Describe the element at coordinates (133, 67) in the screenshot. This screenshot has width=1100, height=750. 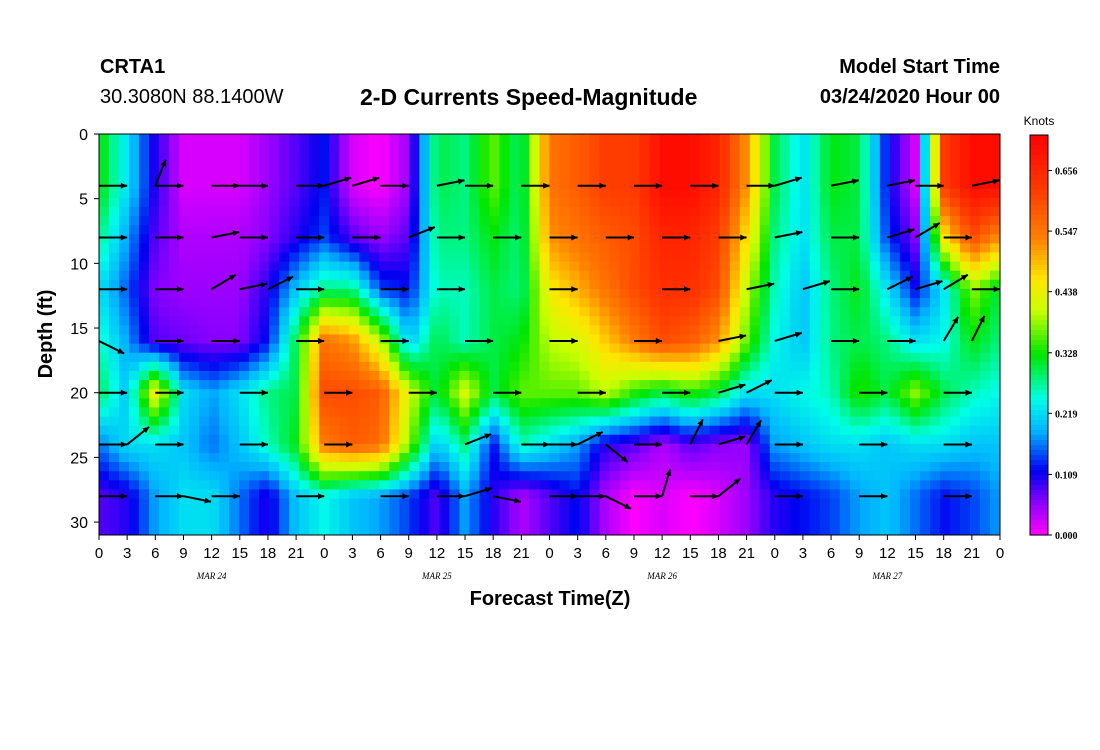
I see `station-id: CRTA1` at that location.